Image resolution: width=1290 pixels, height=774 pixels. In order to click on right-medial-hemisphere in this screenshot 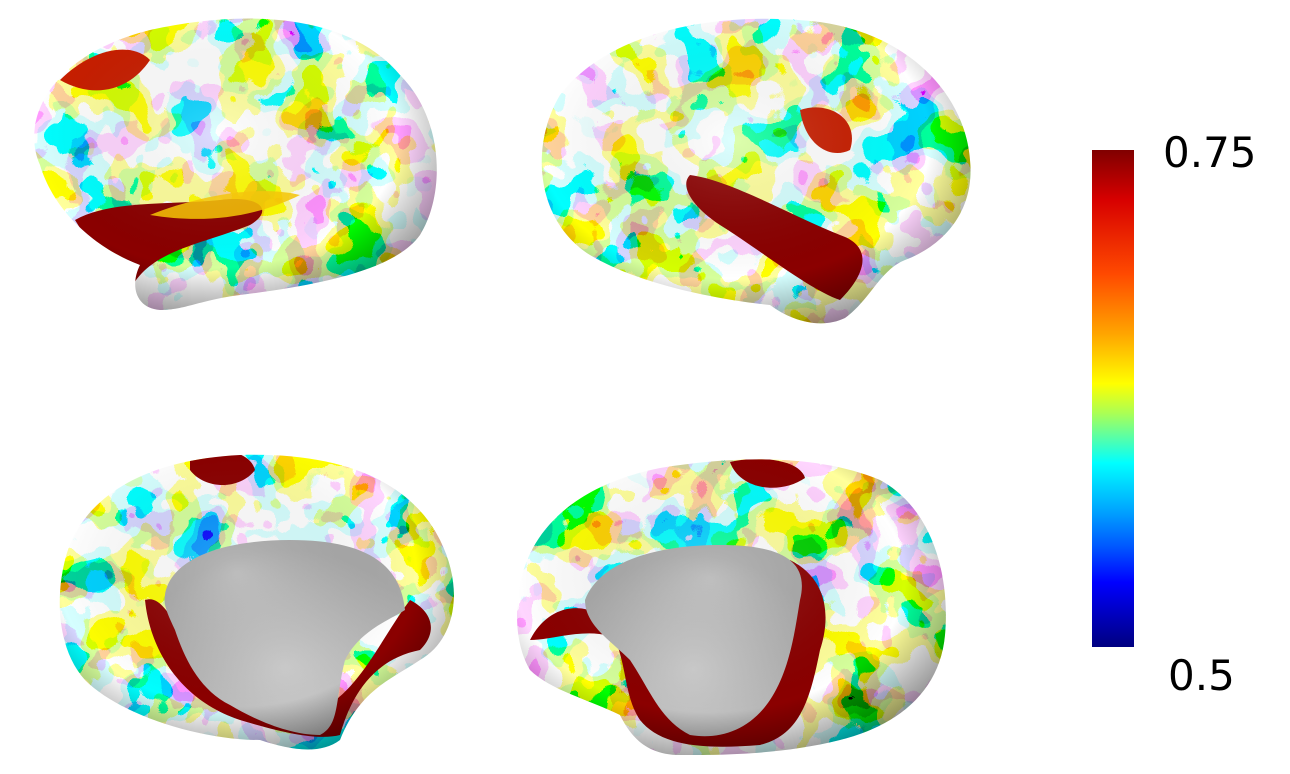, I will do `click(731, 607)`.